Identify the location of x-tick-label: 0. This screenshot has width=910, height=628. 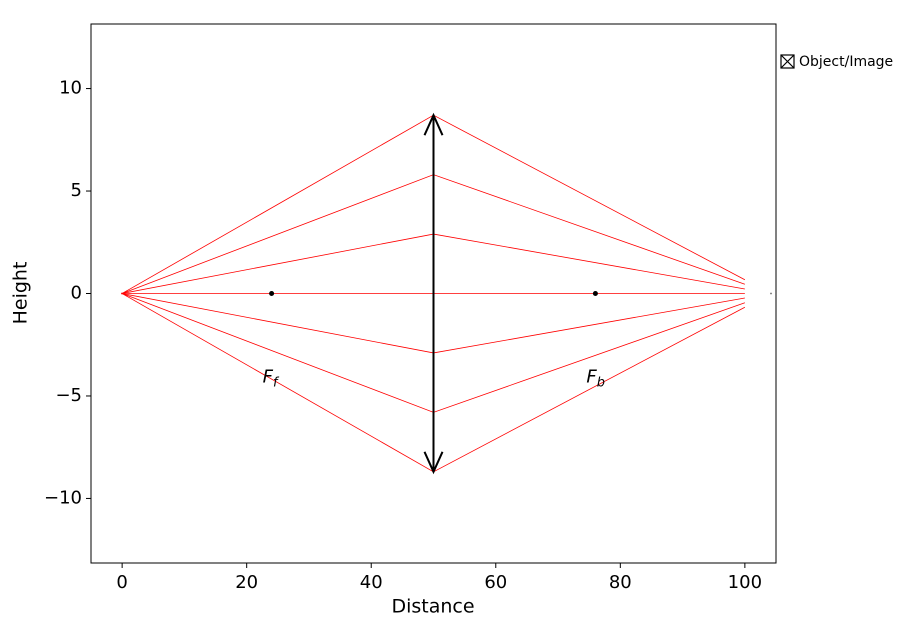
(121, 582).